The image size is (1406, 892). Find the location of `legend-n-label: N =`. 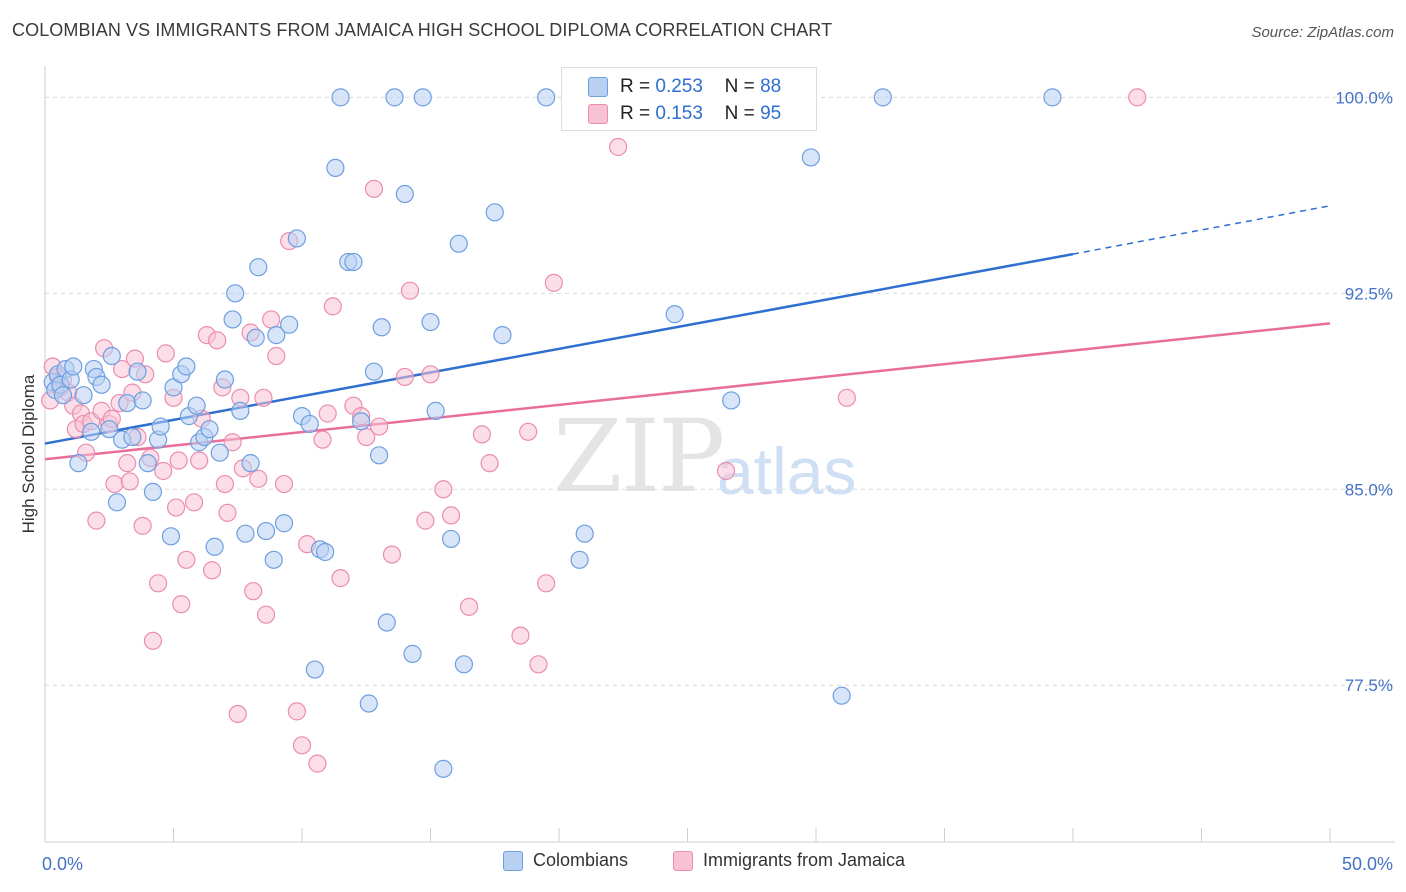

legend-n-label: N = is located at coordinates (739, 113).